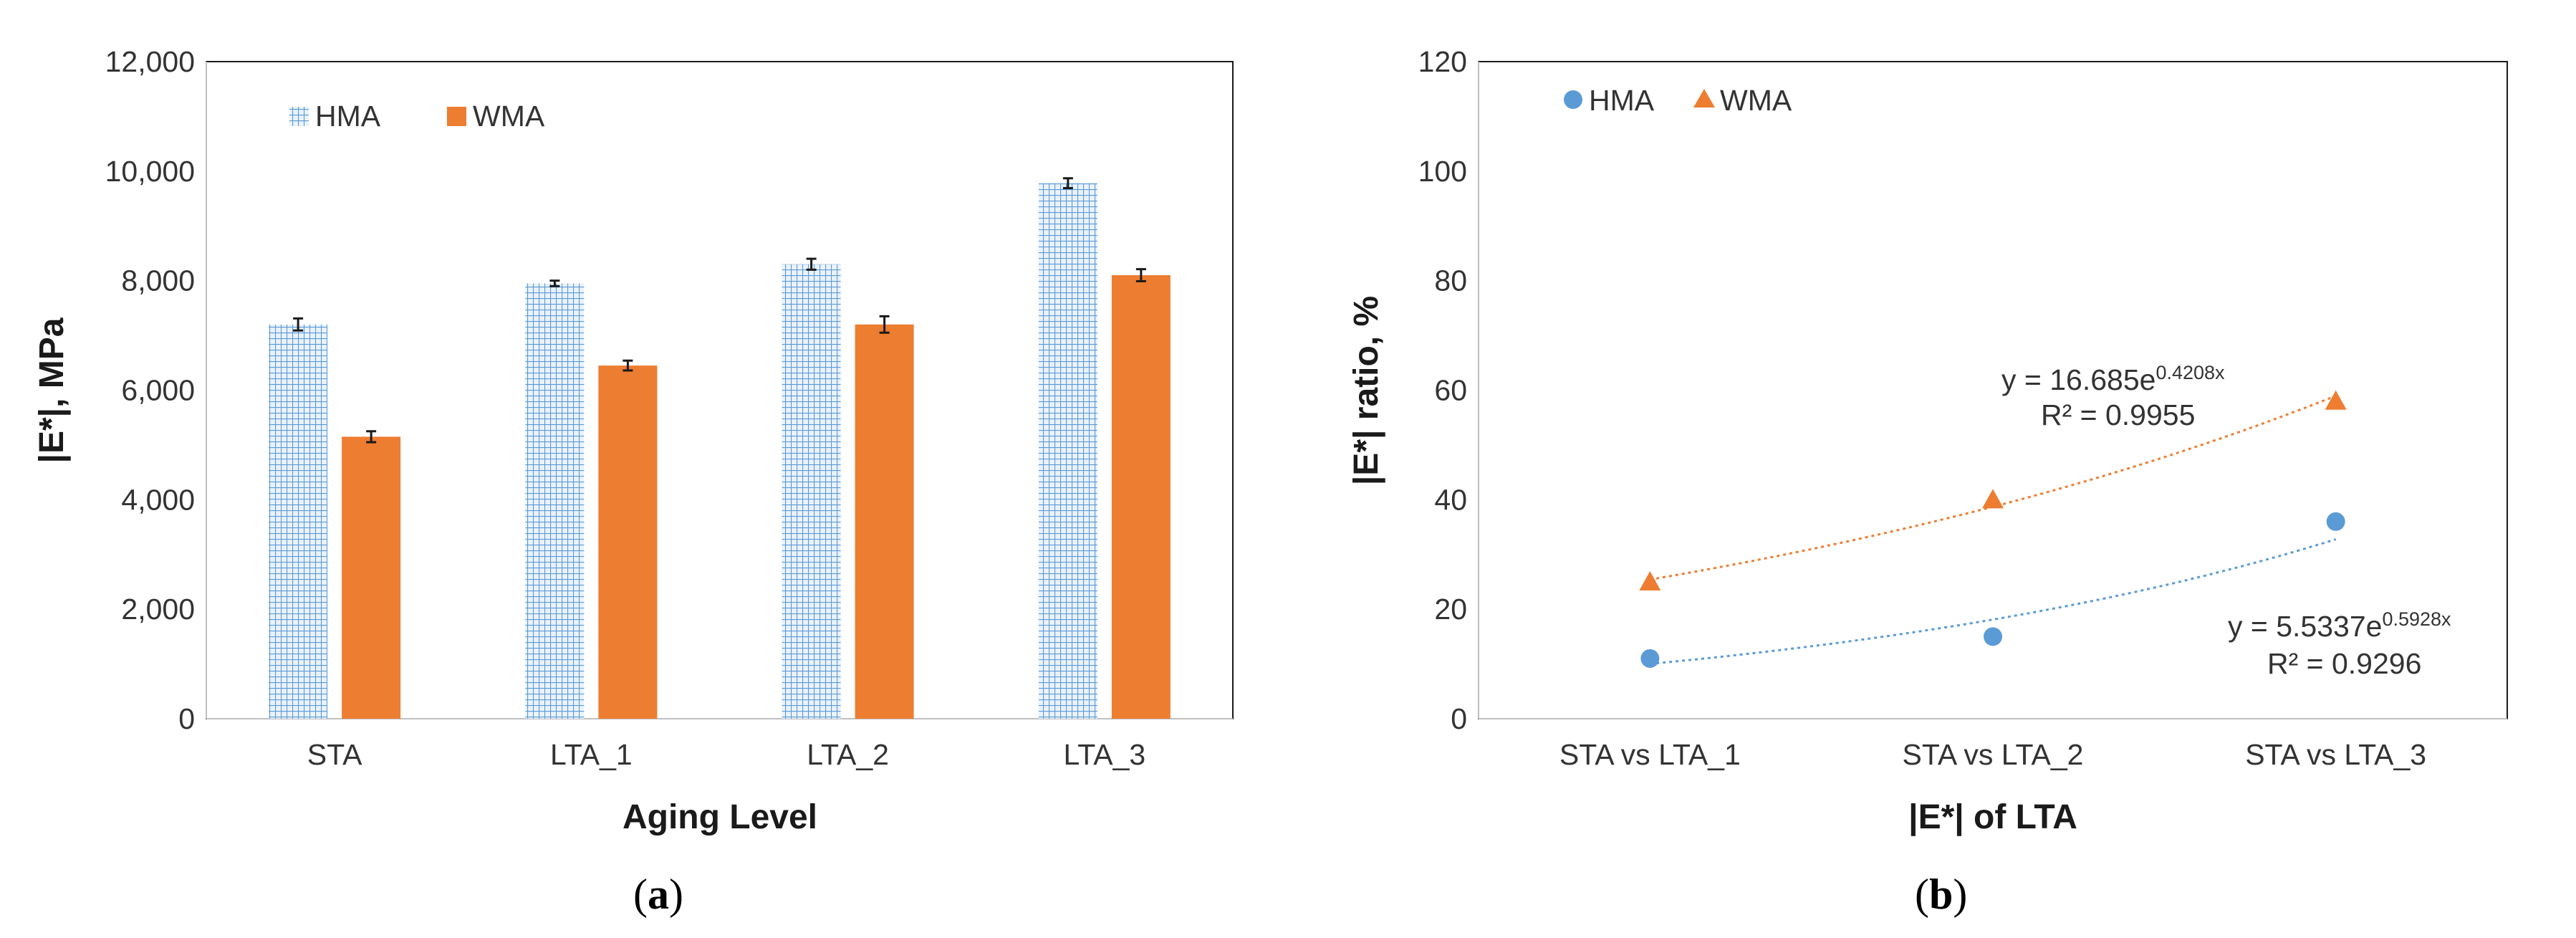  What do you see at coordinates (1105, 754) in the screenshot?
I see `chart-a-x-tick-label: LTA_3` at bounding box center [1105, 754].